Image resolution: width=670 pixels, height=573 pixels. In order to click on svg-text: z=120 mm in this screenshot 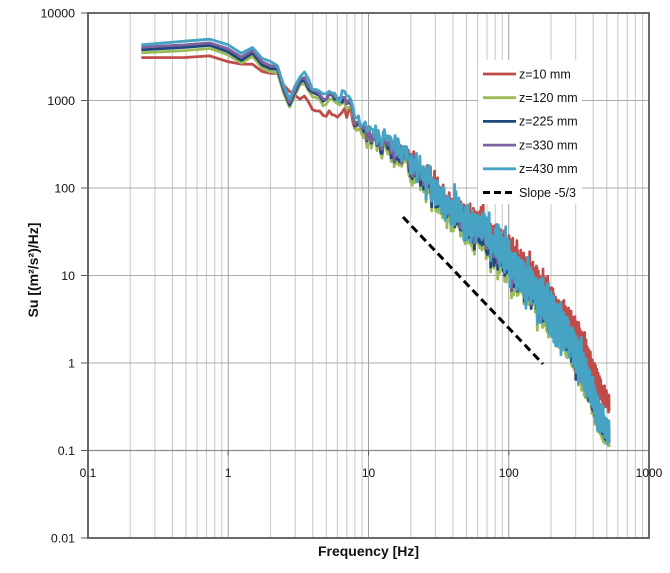, I will do `click(548, 98)`.